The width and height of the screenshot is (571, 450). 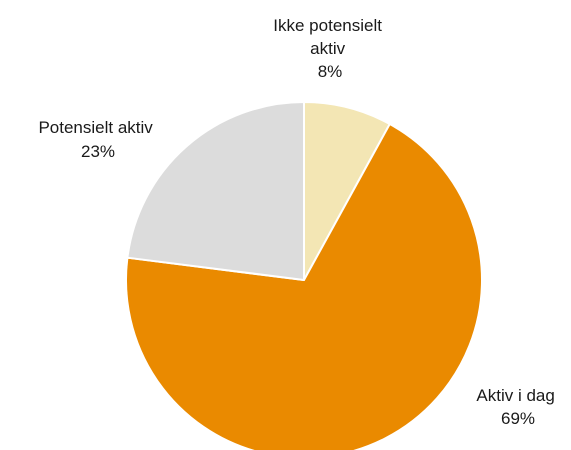 I want to click on pie-slice-ikke-potensielt-aktiv, so click(x=347, y=191).